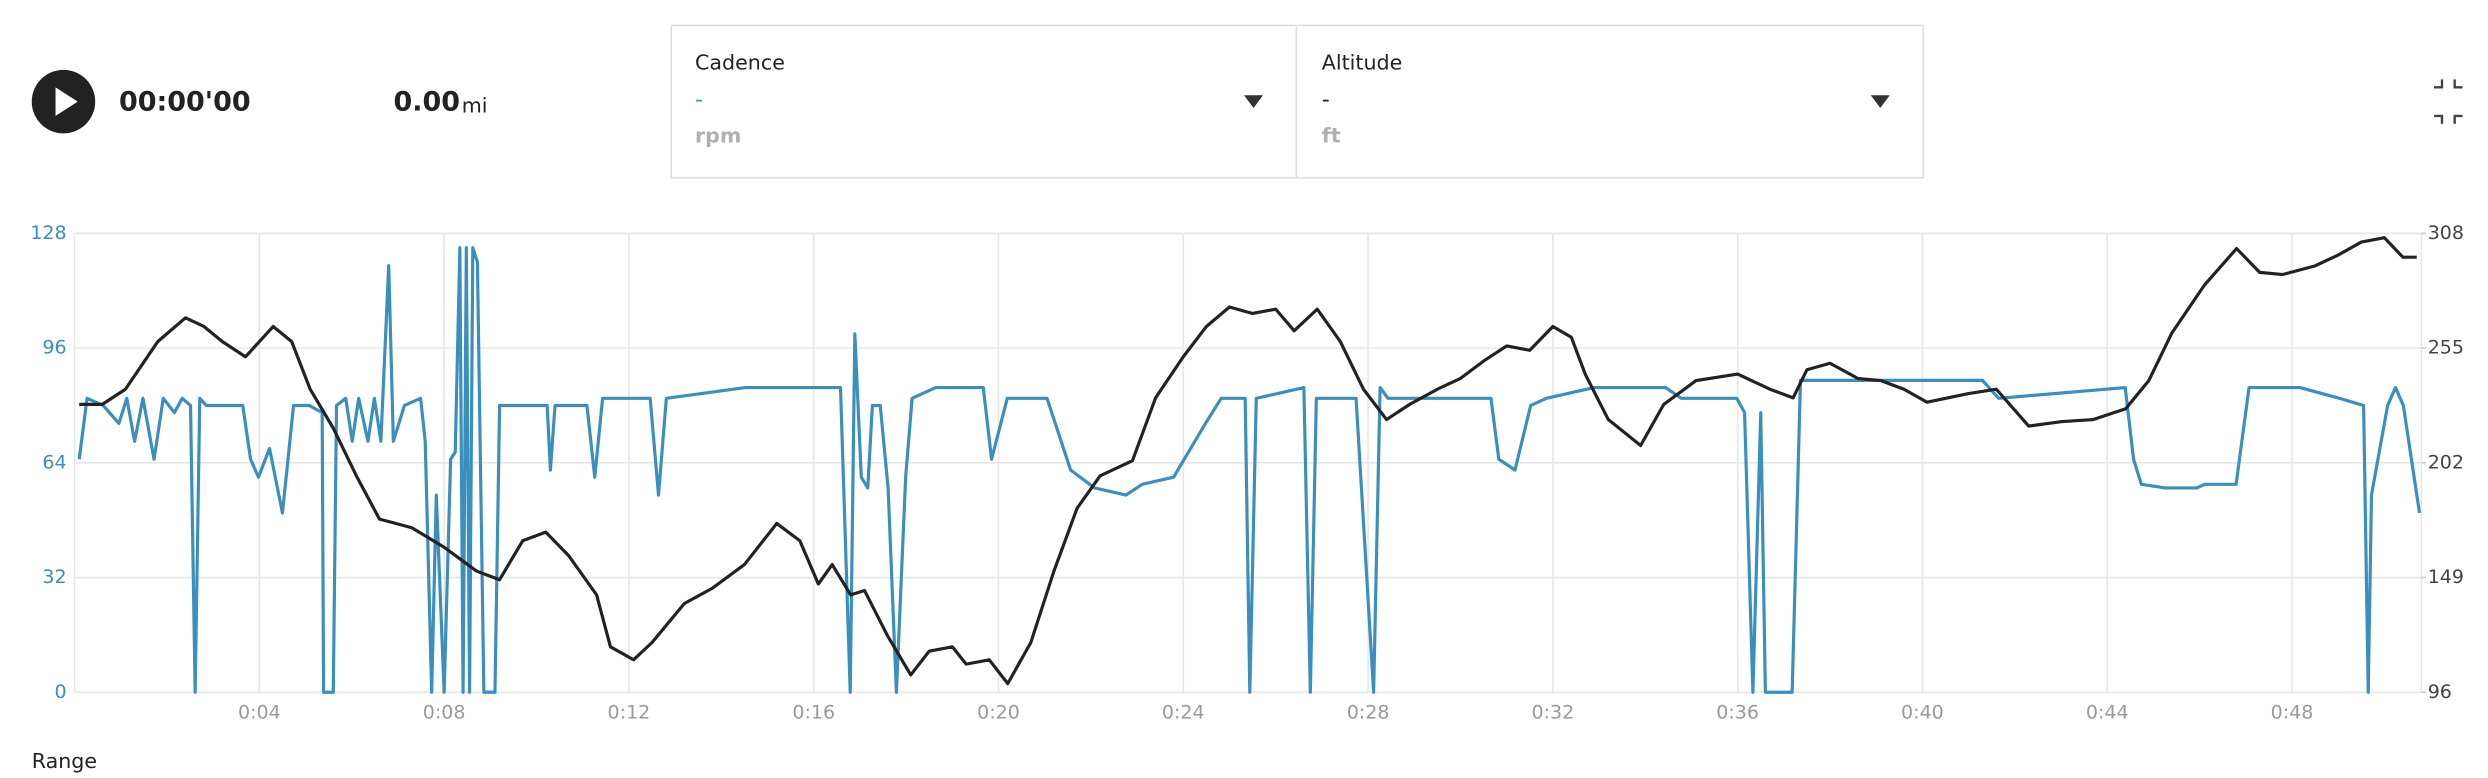 The height and width of the screenshot is (778, 2488). I want to click on play-button, so click(63, 101).